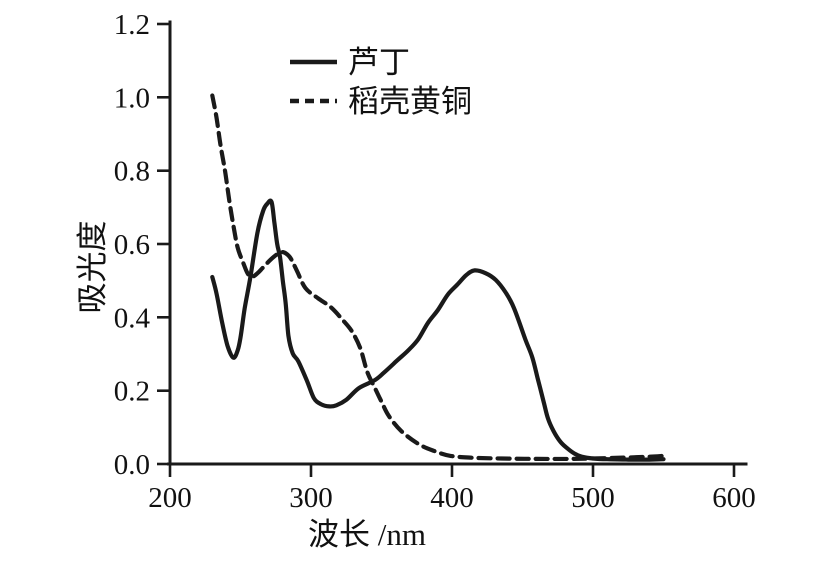 Image resolution: width=816 pixels, height=565 pixels. Describe the element at coordinates (132, 98) in the screenshot. I see `y-tick-label: 1.0` at that location.